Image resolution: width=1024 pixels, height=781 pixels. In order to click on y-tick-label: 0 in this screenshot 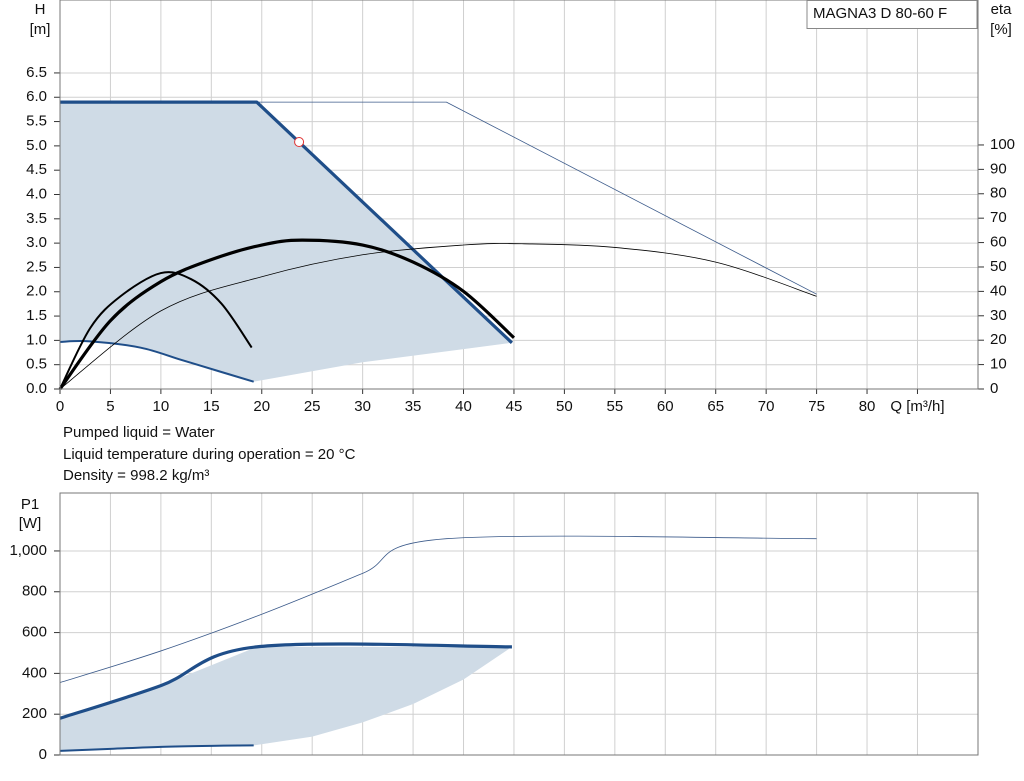, I will do `click(43, 754)`.